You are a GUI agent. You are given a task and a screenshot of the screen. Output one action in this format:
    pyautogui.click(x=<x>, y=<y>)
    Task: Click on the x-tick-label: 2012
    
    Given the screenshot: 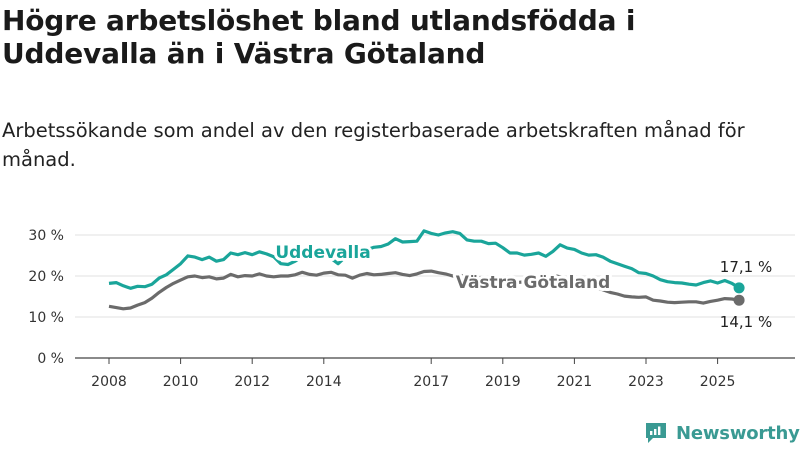 What is the action you would take?
    pyautogui.click(x=252, y=382)
    